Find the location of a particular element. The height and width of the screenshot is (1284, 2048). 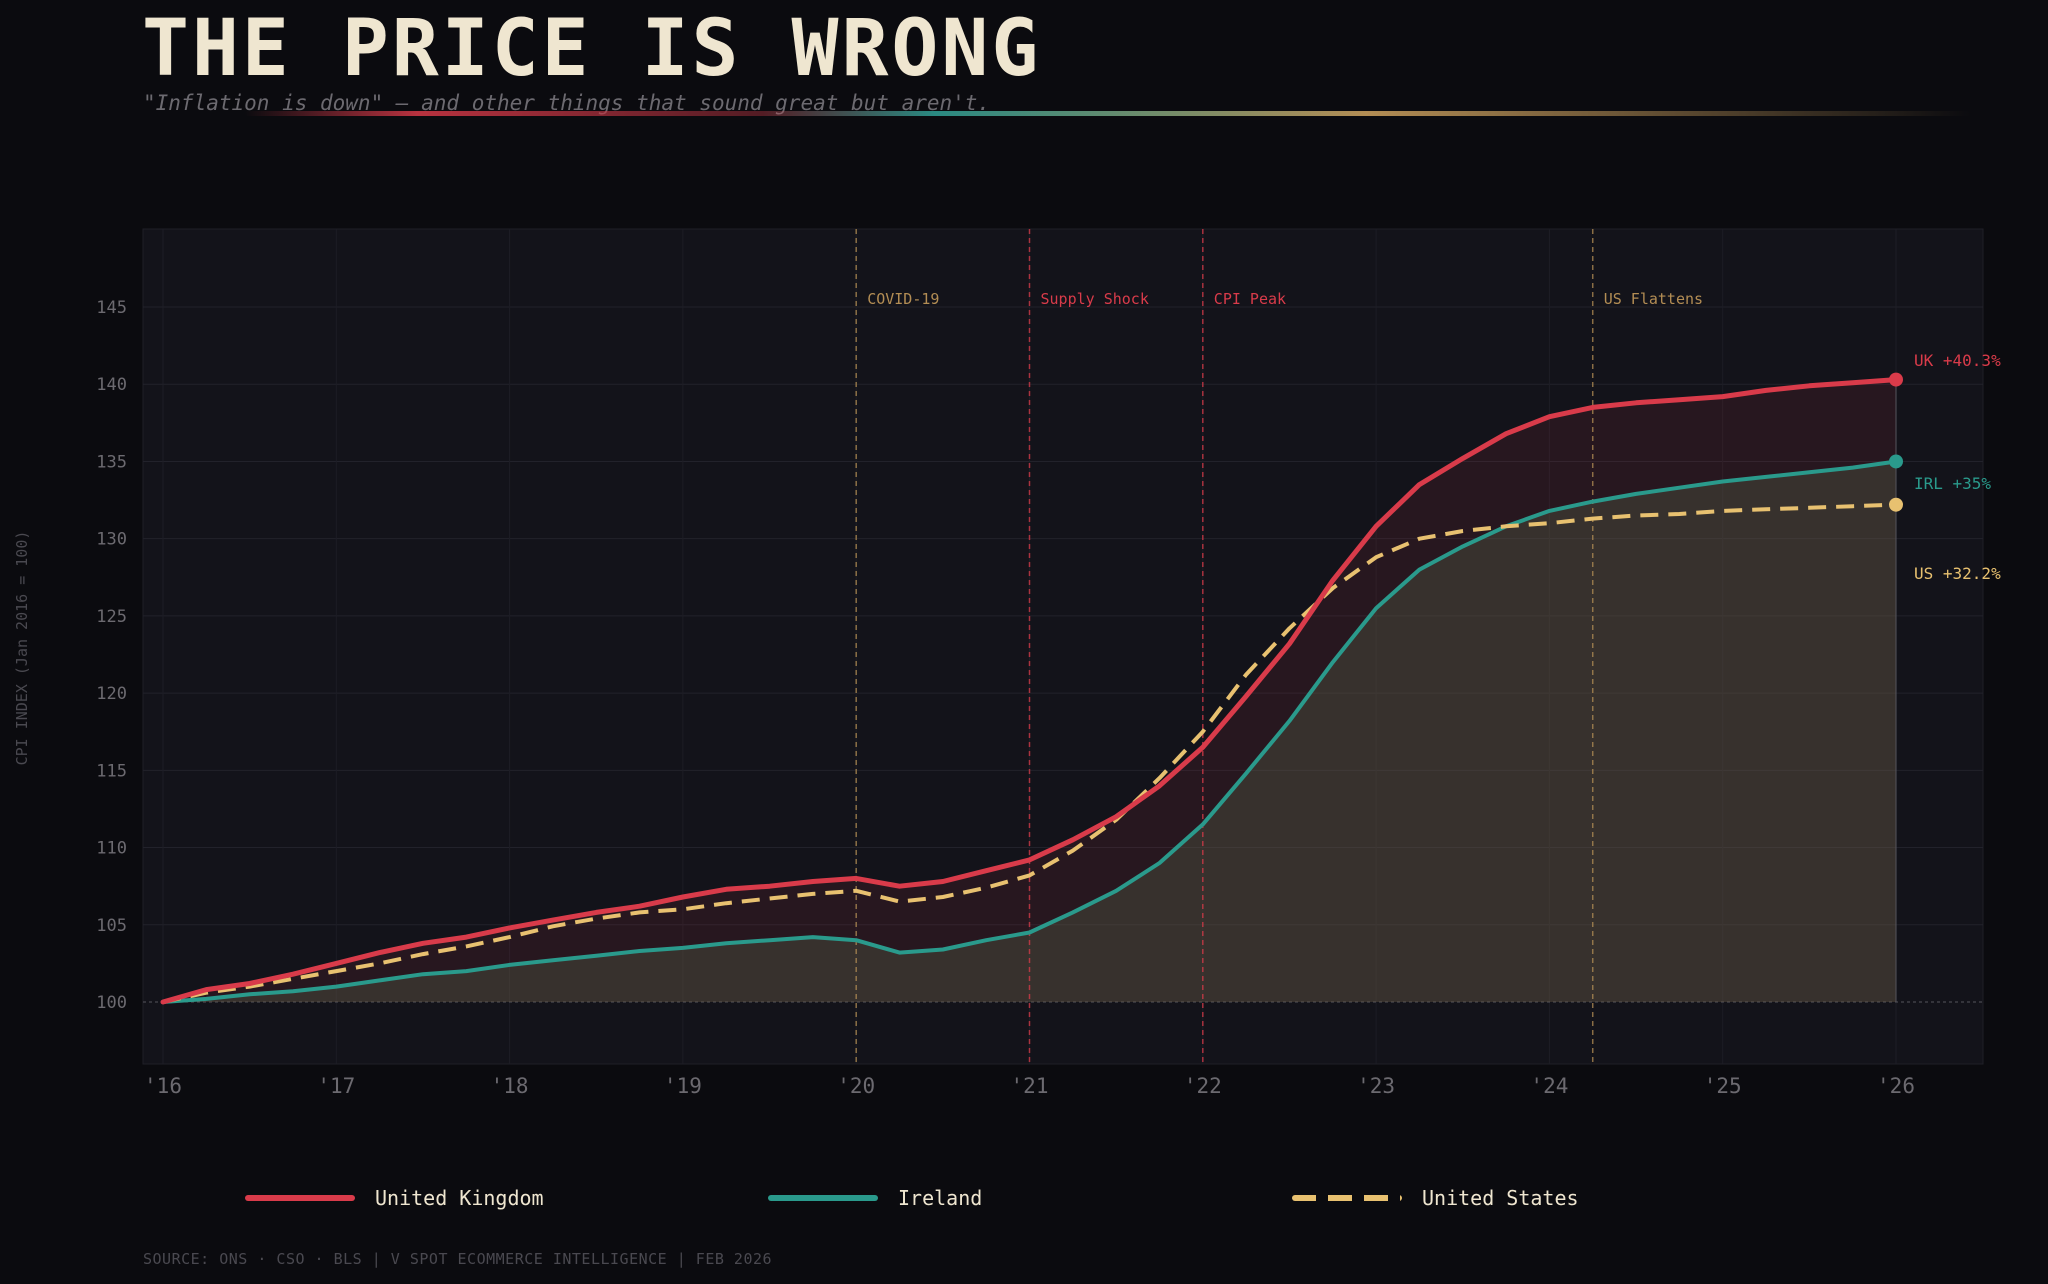

chart-legend: United Kingdom Ireland United States is located at coordinates (1024, 1198).